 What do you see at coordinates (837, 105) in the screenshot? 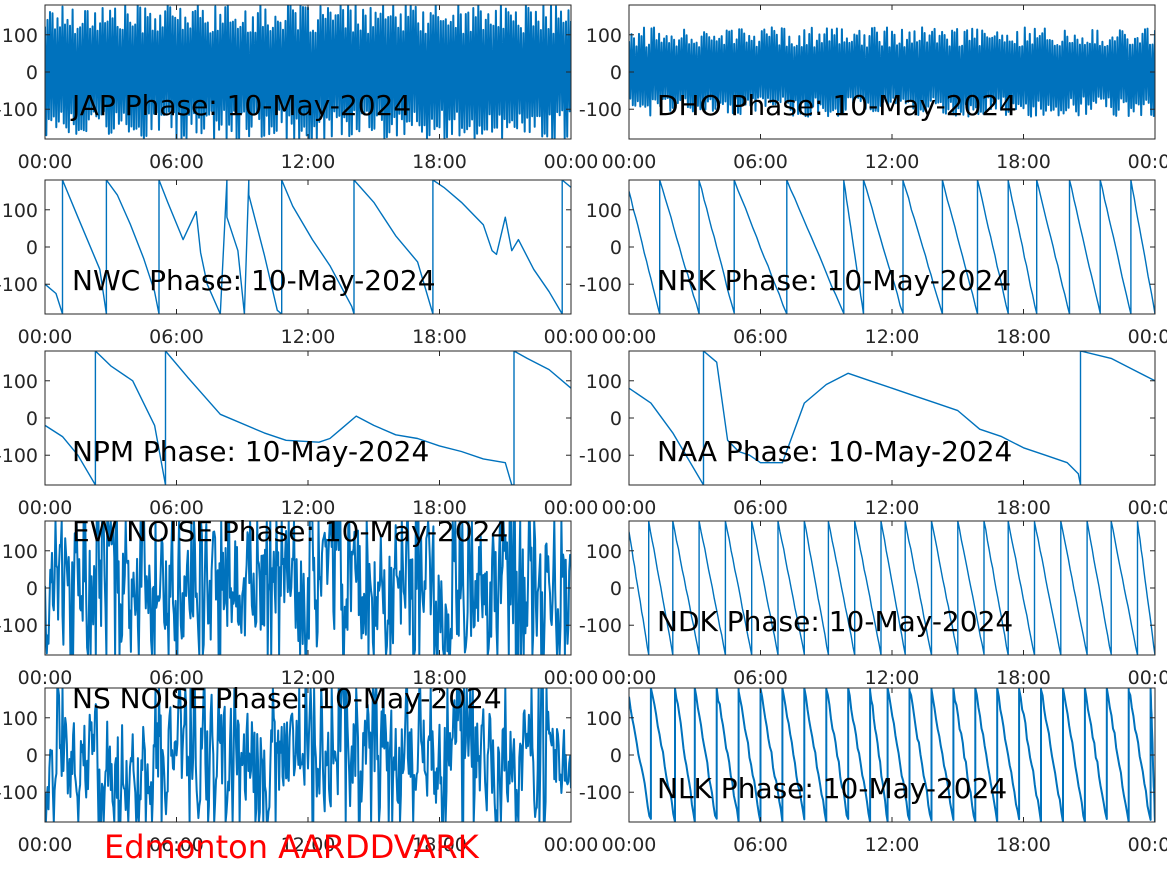
I see `panel-title: DHO Phase: 10-May-2024` at bounding box center [837, 105].